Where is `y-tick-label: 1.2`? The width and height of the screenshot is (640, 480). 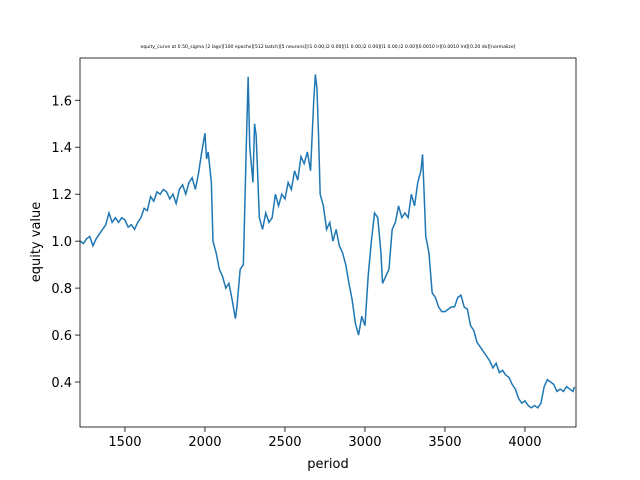
y-tick-label: 1.2 is located at coordinates (61, 195).